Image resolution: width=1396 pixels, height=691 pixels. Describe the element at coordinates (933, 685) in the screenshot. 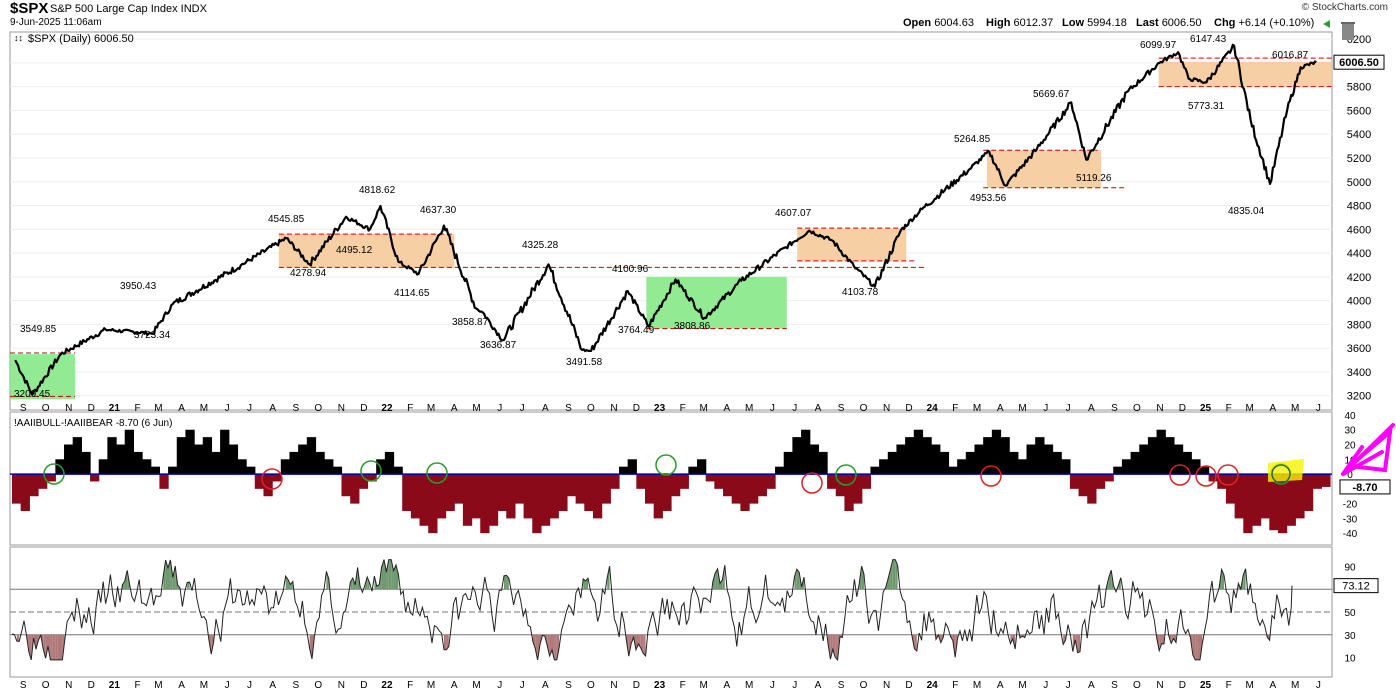

I see `oscillator-x-tick: 24` at that location.